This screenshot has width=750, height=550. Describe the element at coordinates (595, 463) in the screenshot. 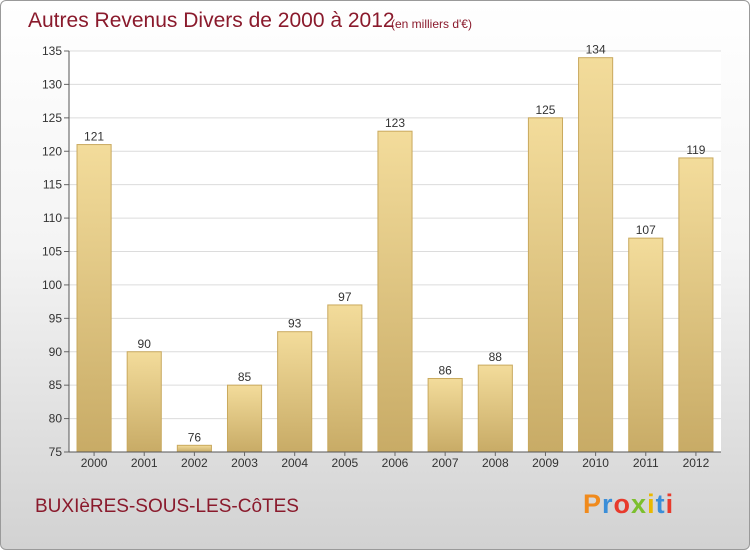

I see `x-tick-label: 2010` at that location.